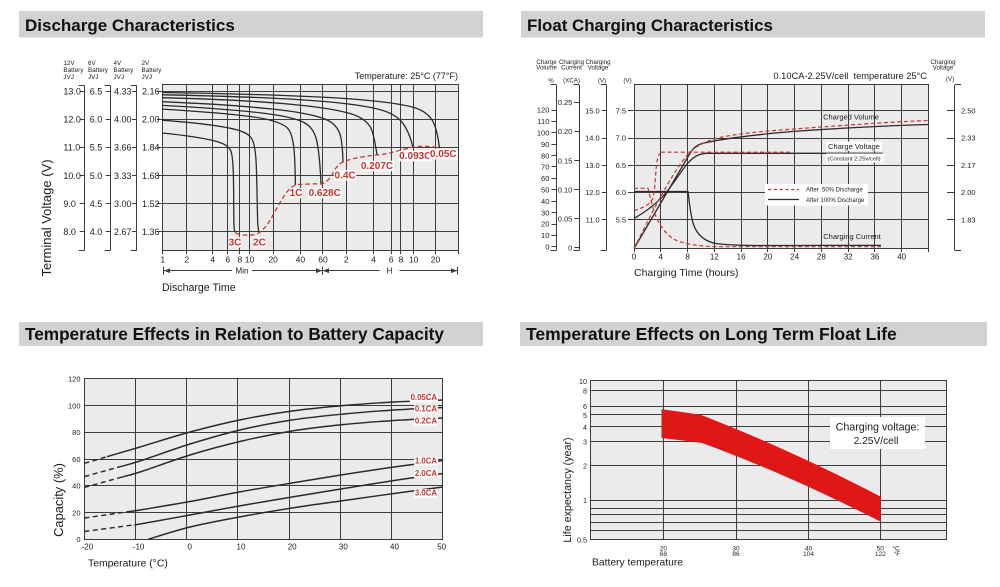 The width and height of the screenshot is (1000, 587). I want to click on svg-text: Charging Time (hours), so click(686, 273).